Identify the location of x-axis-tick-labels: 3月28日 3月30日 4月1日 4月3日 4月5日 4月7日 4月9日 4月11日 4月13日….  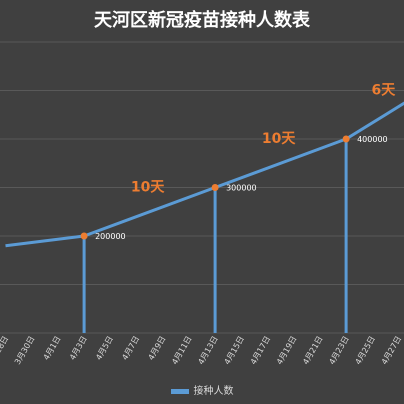
(201, 351).